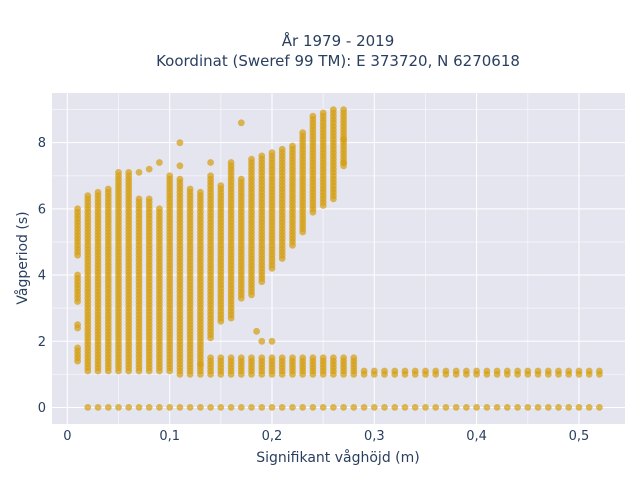  What do you see at coordinates (42, 209) in the screenshot?
I see `y-tick-label: 6` at bounding box center [42, 209].